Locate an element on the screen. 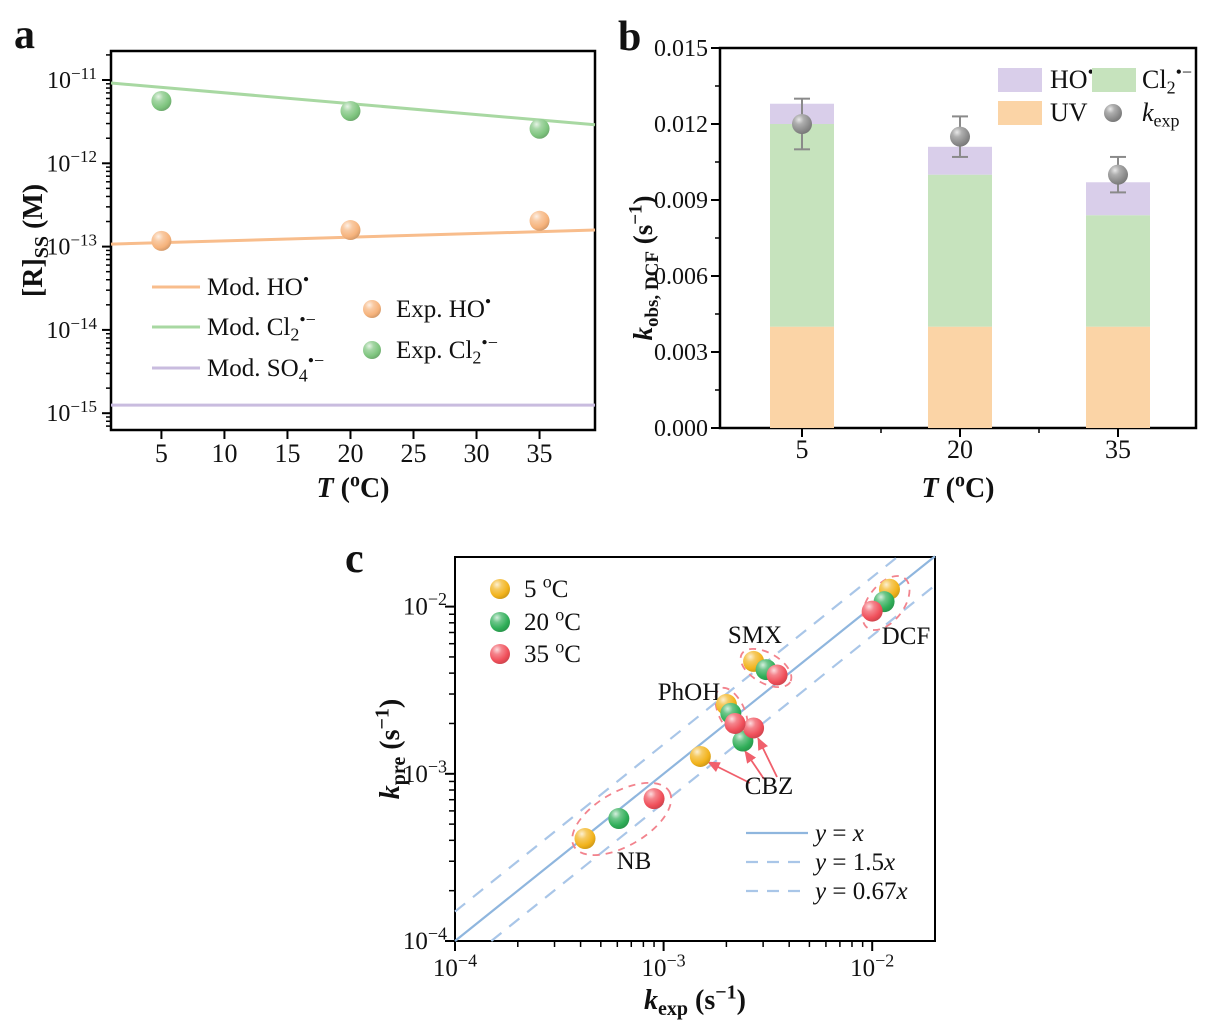 This screenshot has height=1026, width=1208. y-tick-label: 0.015 is located at coordinates (681, 49).